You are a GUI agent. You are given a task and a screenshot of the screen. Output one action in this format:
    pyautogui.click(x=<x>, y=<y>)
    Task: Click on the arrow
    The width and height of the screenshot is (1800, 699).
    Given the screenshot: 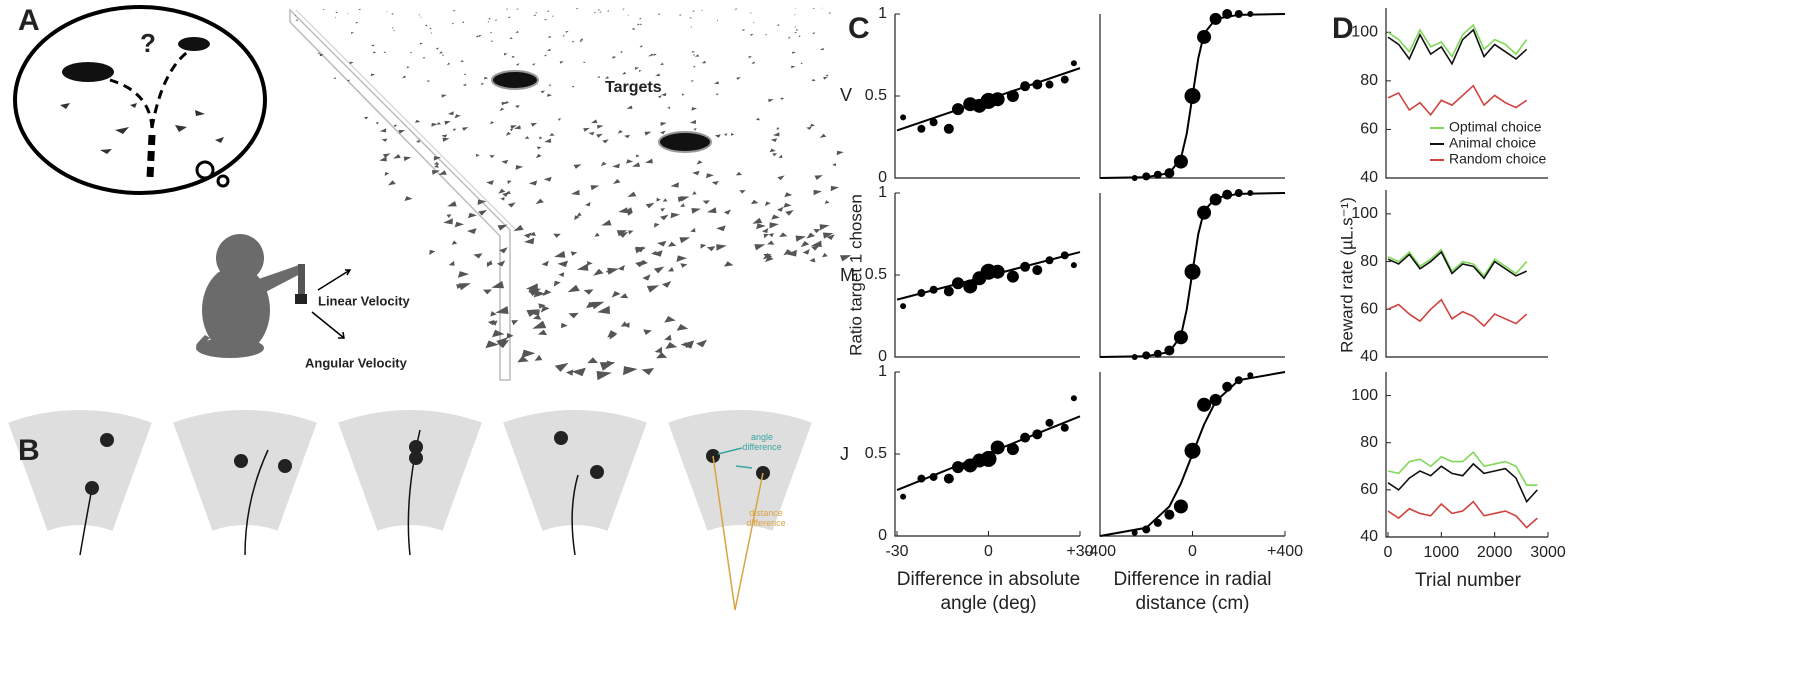 What is the action you would take?
    pyautogui.click(x=334, y=280)
    